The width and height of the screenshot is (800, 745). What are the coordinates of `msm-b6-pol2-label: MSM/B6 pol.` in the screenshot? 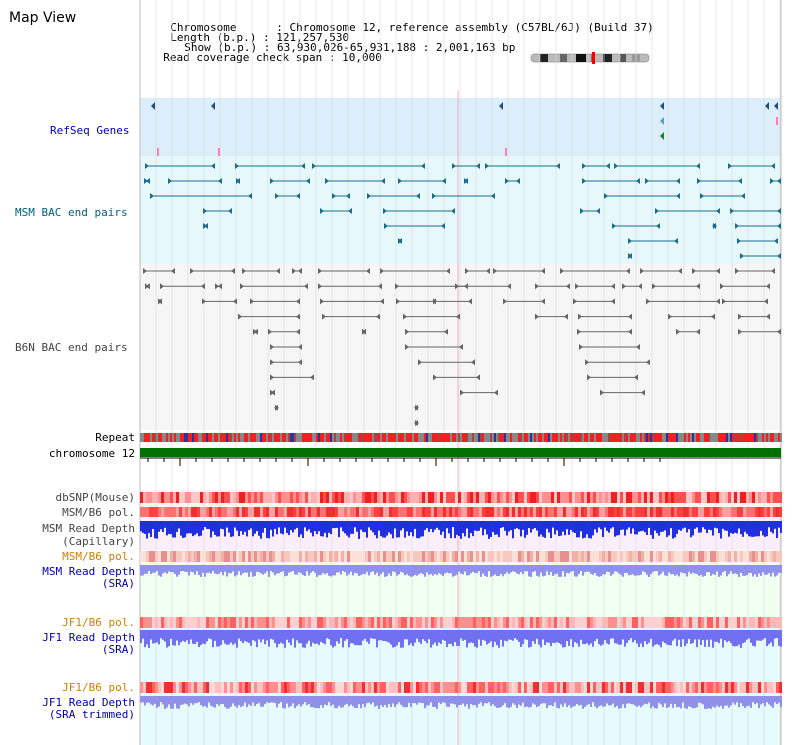 It's located at (98, 556).